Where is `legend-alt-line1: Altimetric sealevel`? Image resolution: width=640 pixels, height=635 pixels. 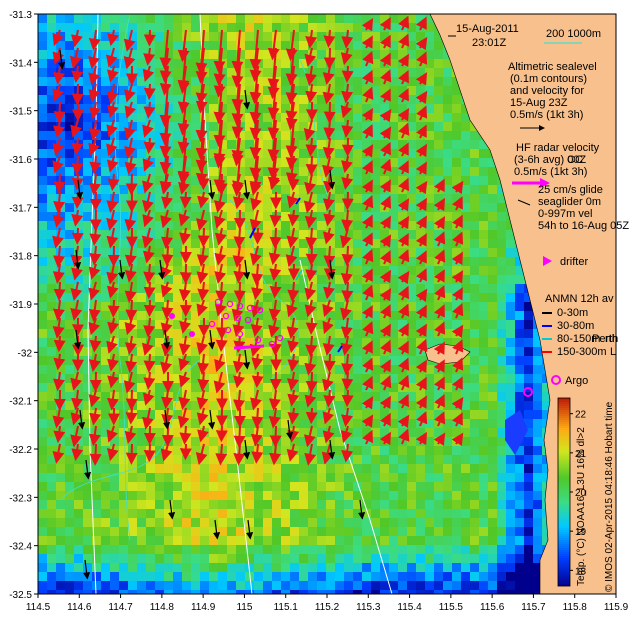 legend-alt-line1: Altimetric sealevel is located at coordinates (552, 67).